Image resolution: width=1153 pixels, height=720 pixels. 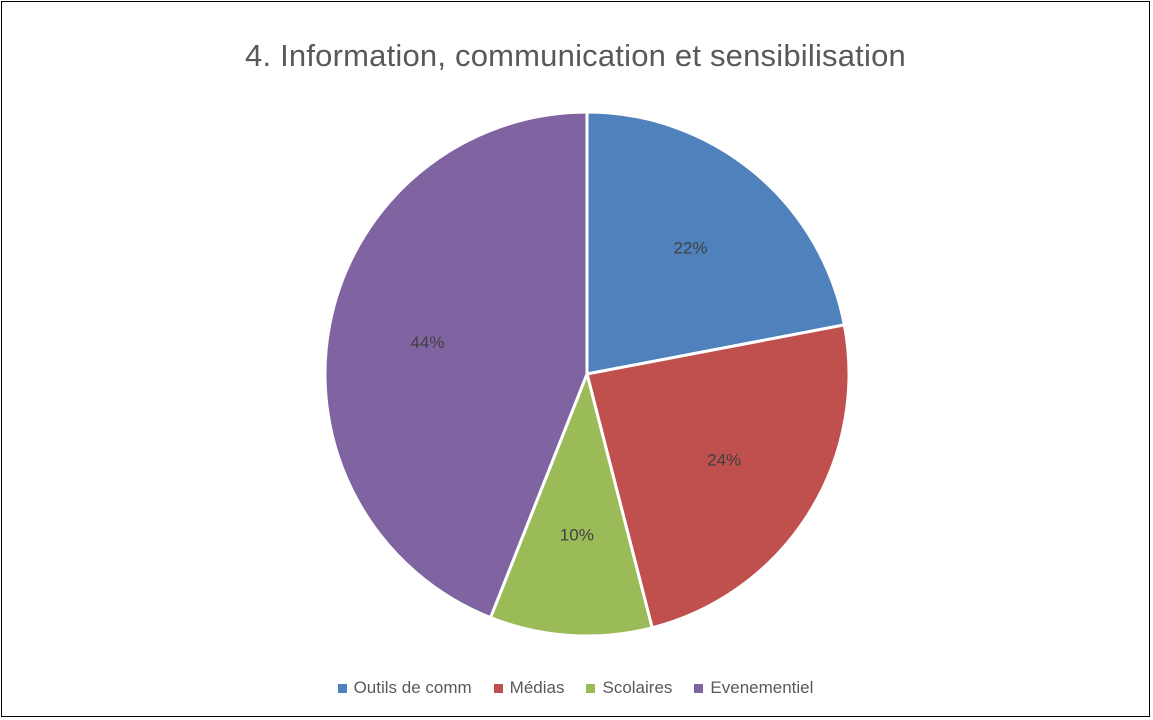 What do you see at coordinates (691, 247) in the screenshot?
I see `data-label-outils-de-comm: 22%` at bounding box center [691, 247].